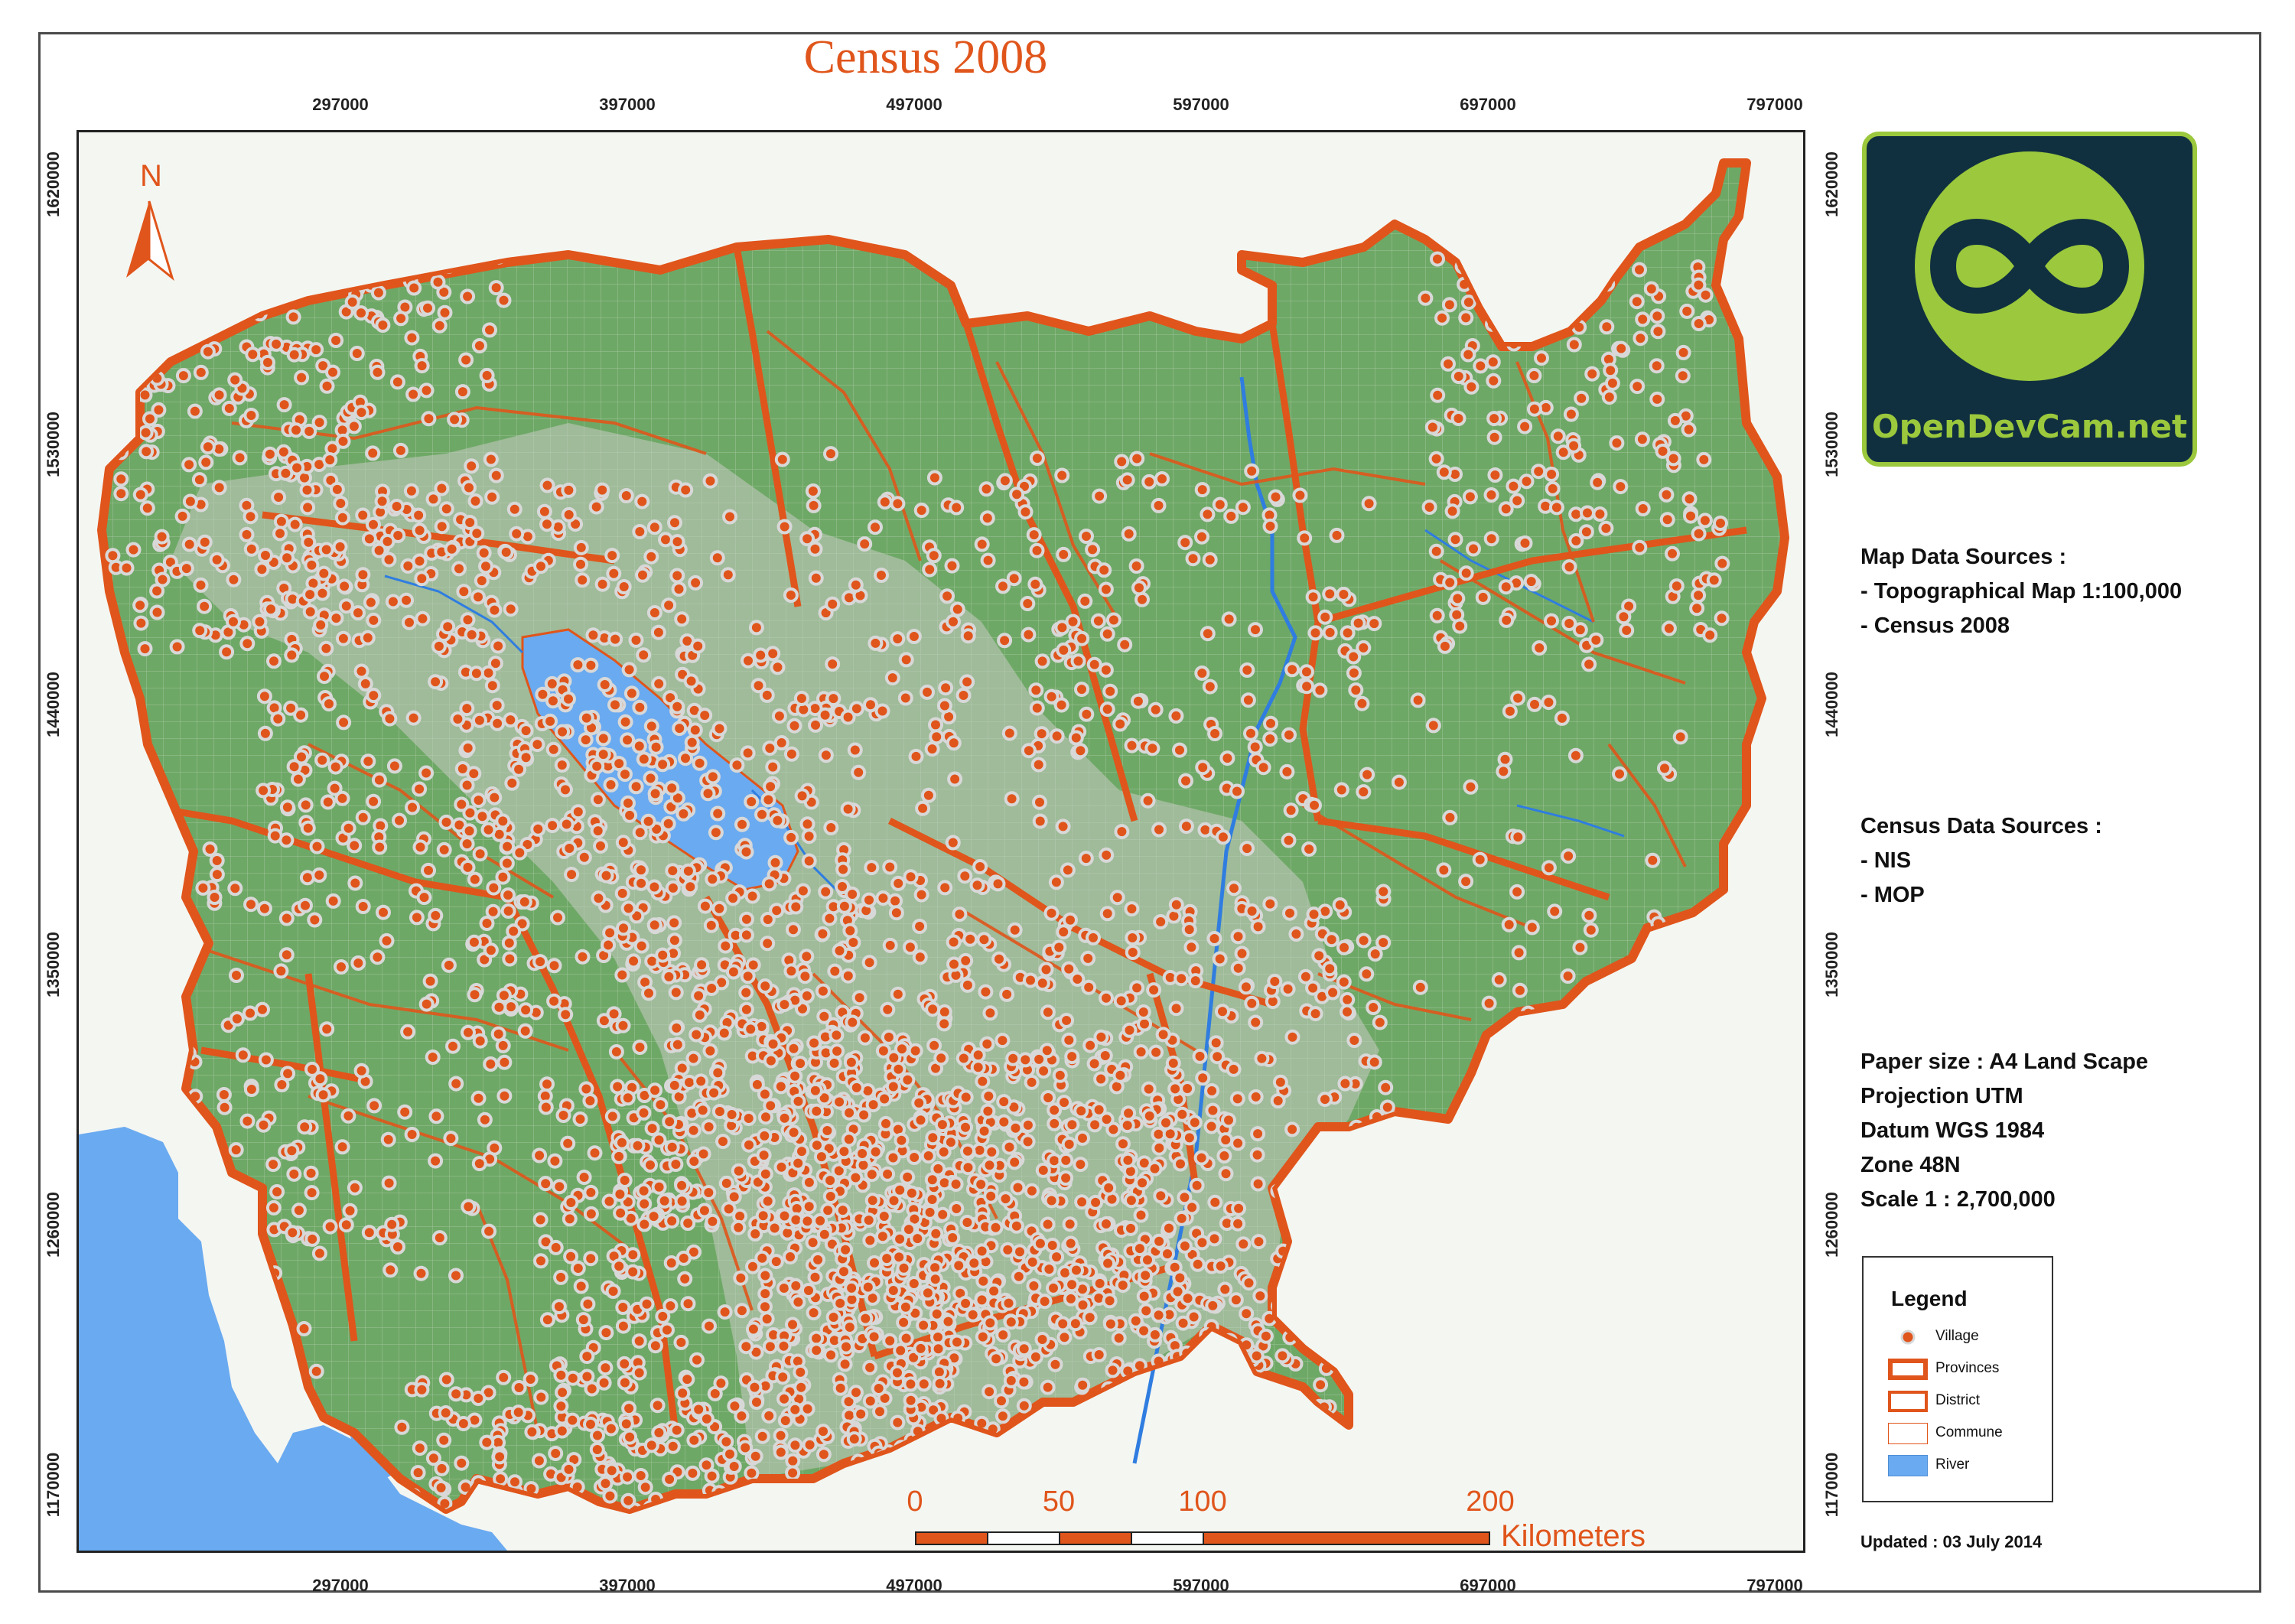  Describe the element at coordinates (2029, 299) in the screenshot. I see `opendevcam-logo: OpenDevCam.net` at that location.